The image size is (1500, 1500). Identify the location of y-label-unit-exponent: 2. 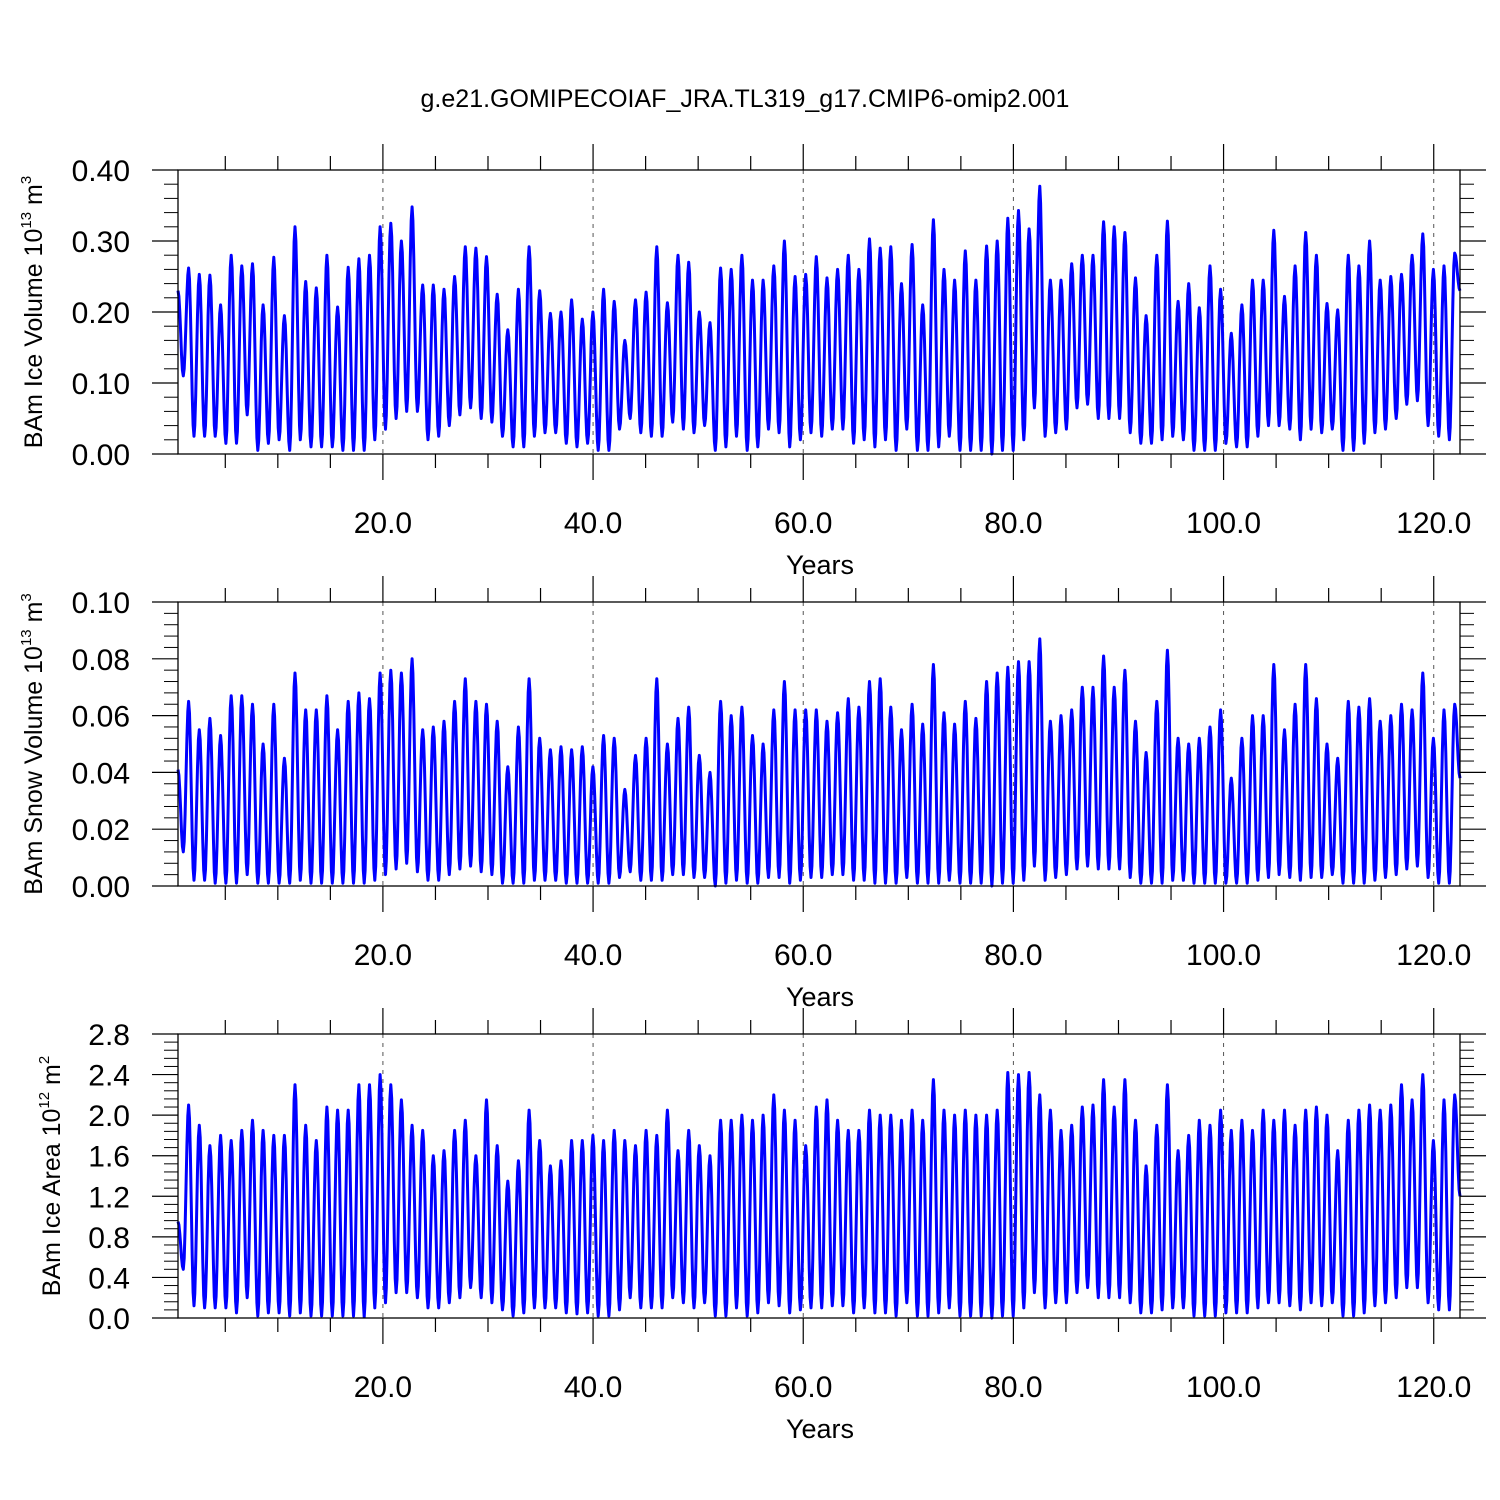
(44, 1060).